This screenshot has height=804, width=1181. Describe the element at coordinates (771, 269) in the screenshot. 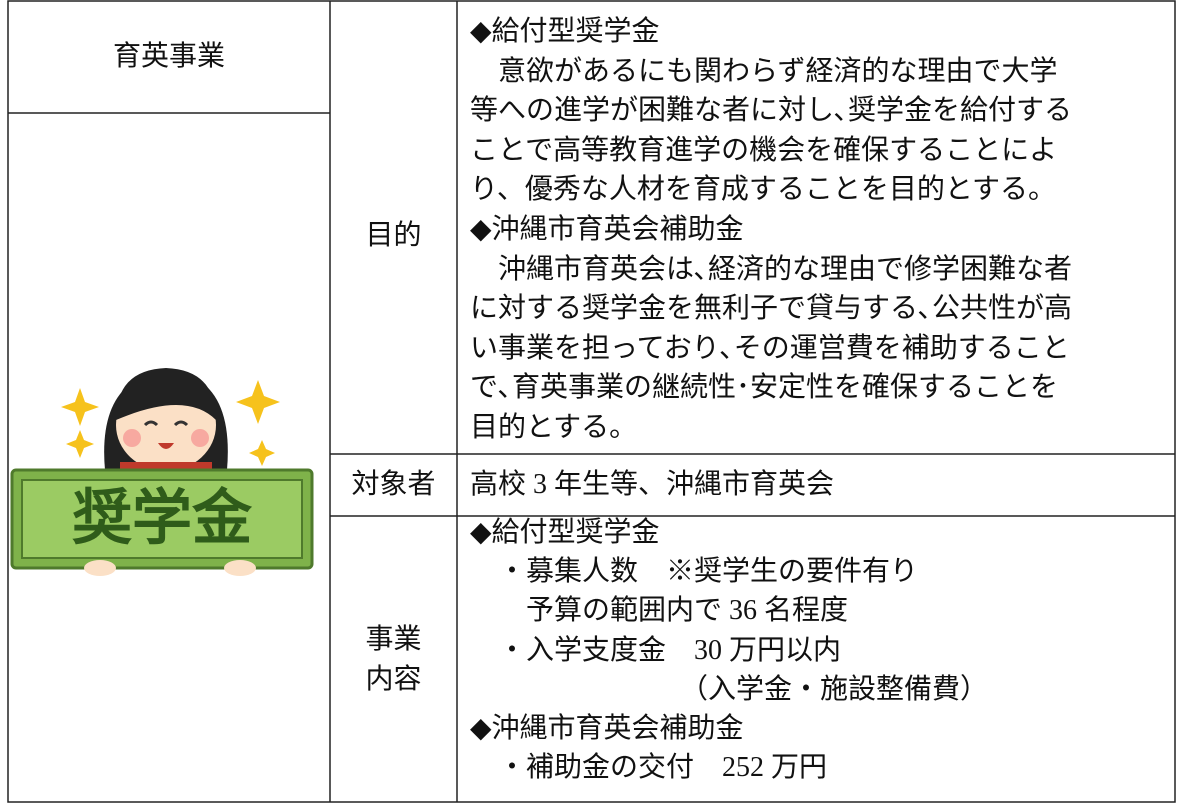

I see `cell-line: 沖縄市育英会は､経済的な理由で修学困難な者` at that location.